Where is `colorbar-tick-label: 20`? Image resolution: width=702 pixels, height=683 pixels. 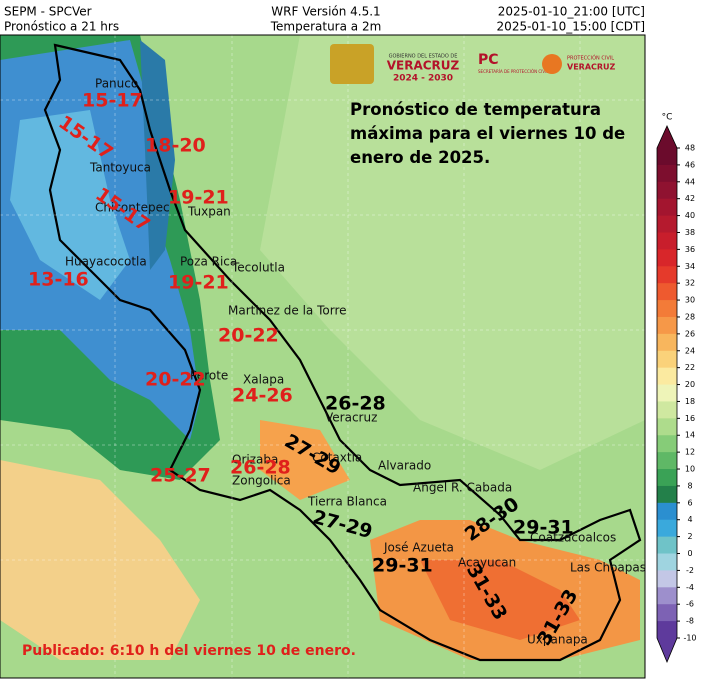 colorbar-tick-label: 20 is located at coordinates (690, 384).